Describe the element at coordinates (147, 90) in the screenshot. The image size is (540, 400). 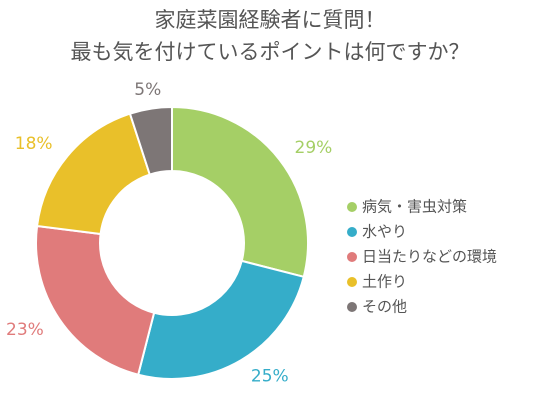
I see `percentage-label-5: 5%` at that location.